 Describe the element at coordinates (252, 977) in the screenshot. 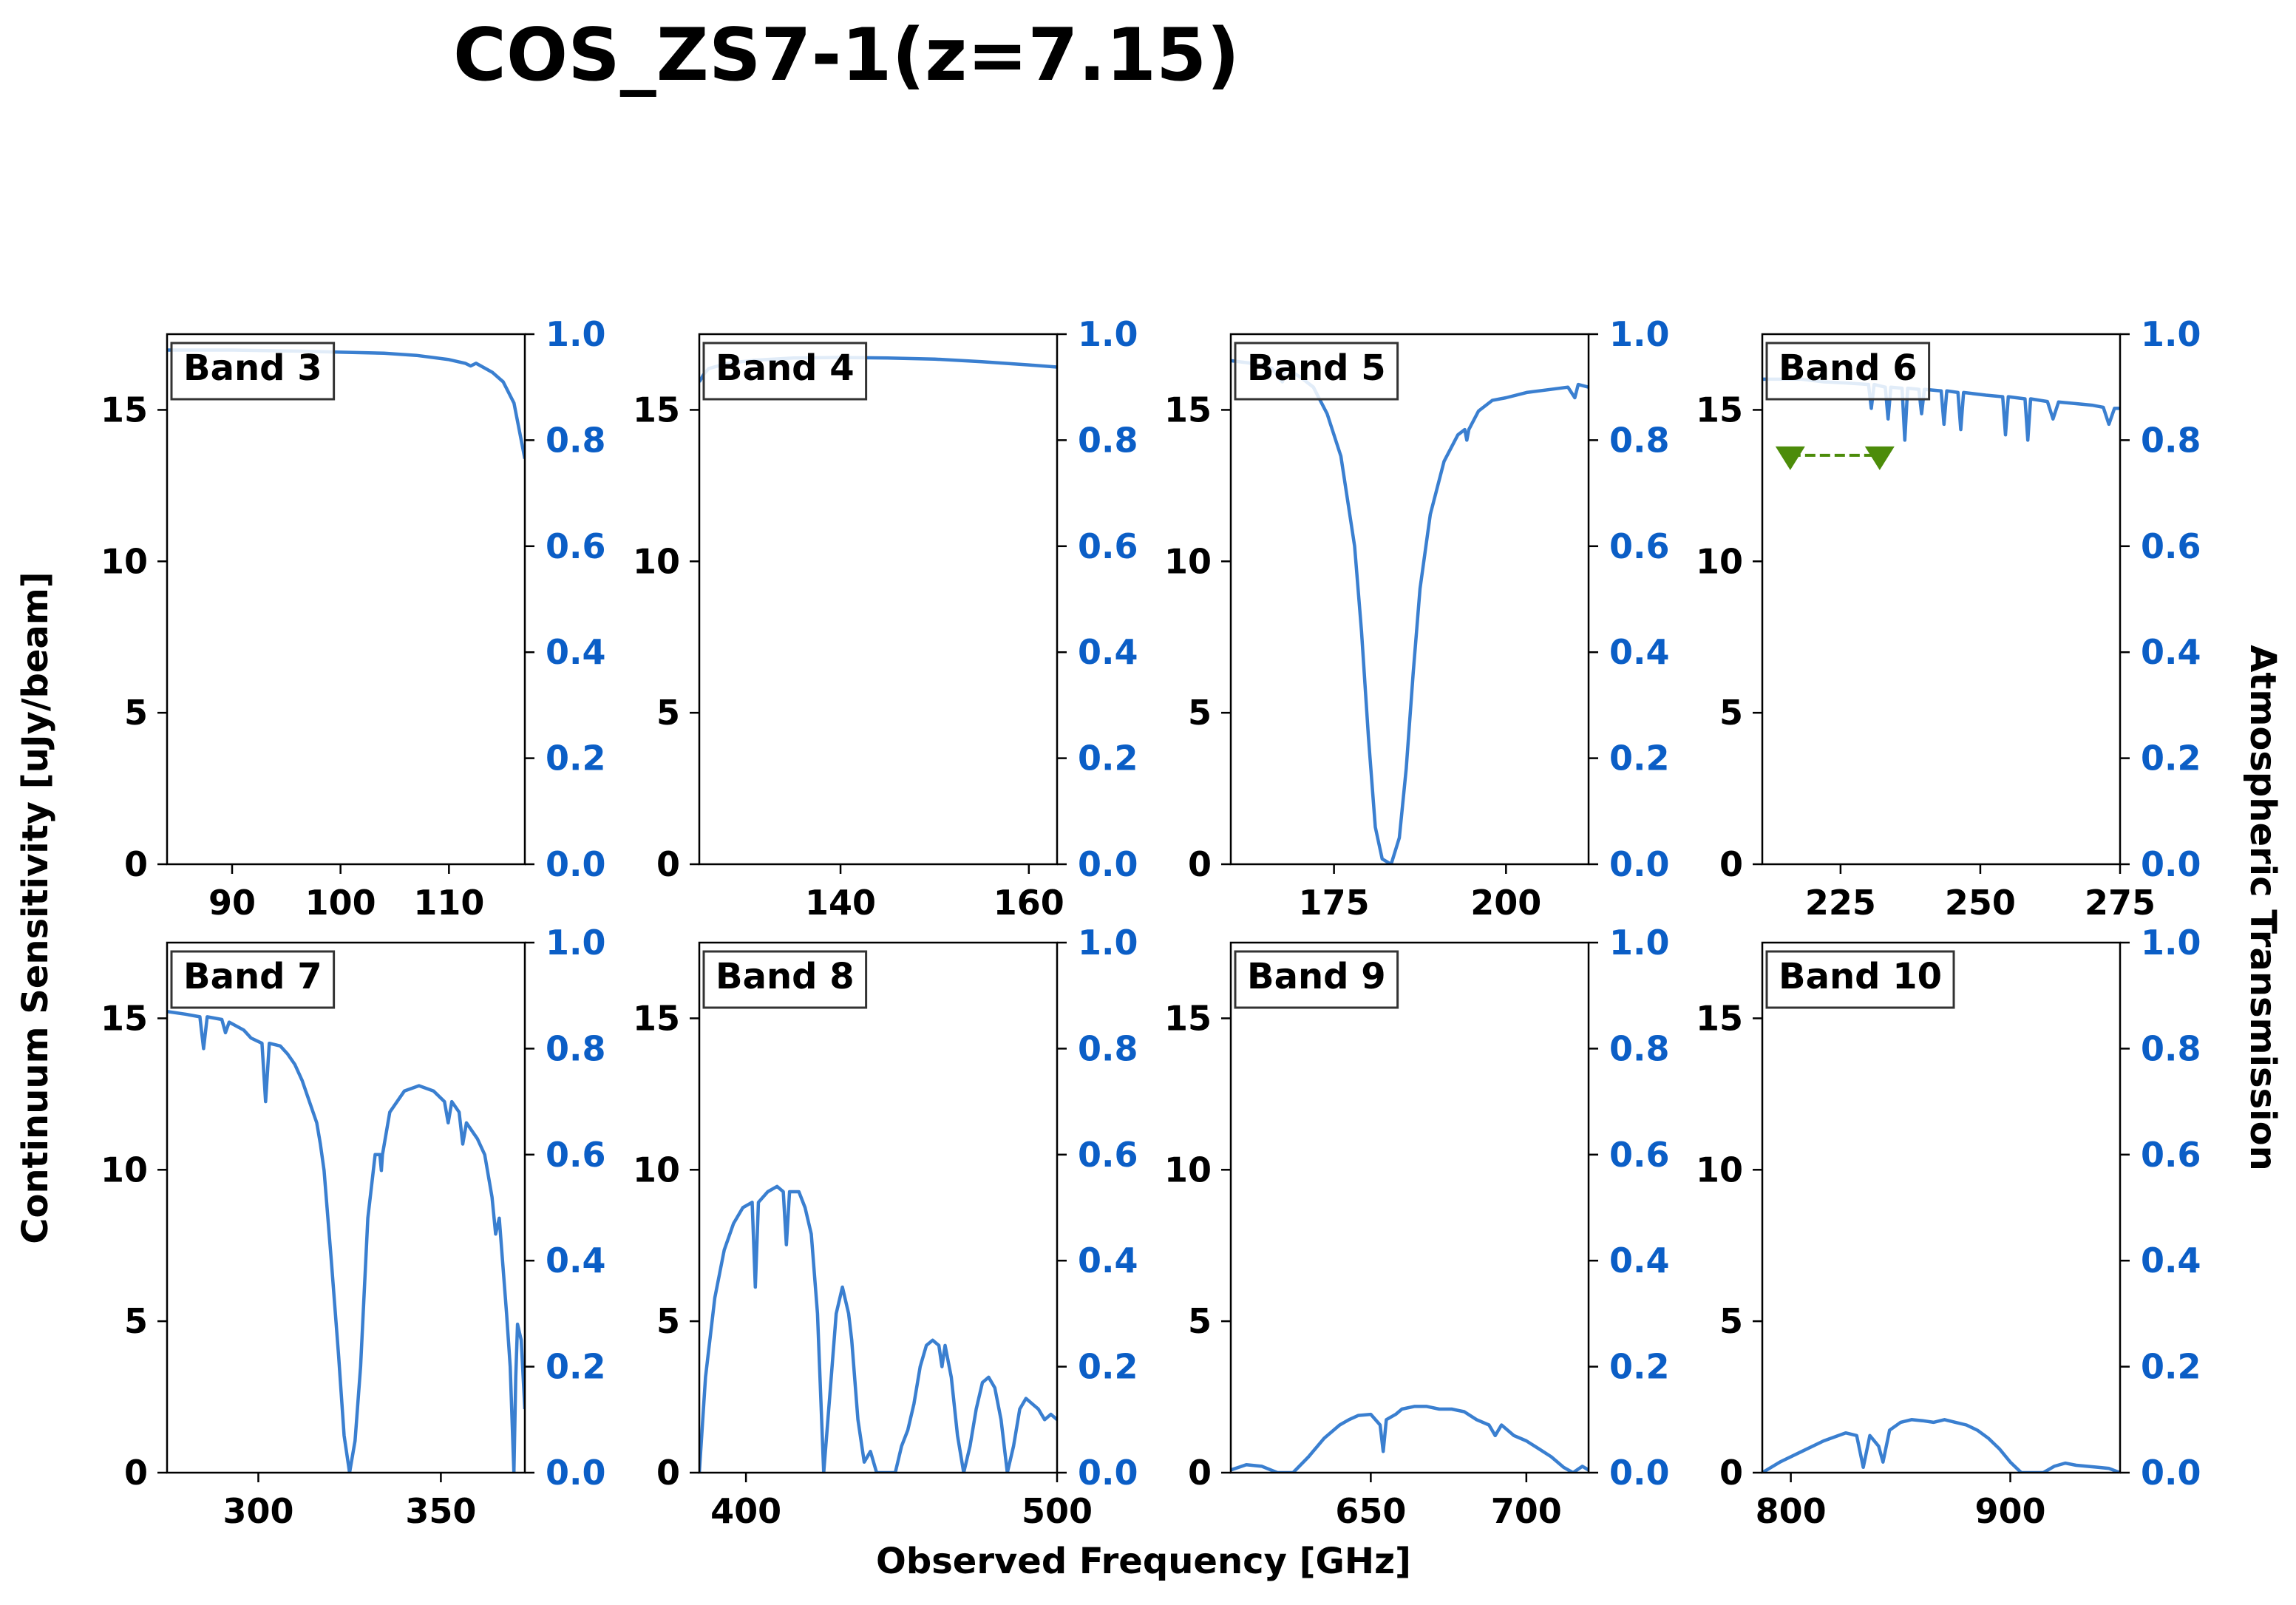

I see `band-label: Band 7` at that location.